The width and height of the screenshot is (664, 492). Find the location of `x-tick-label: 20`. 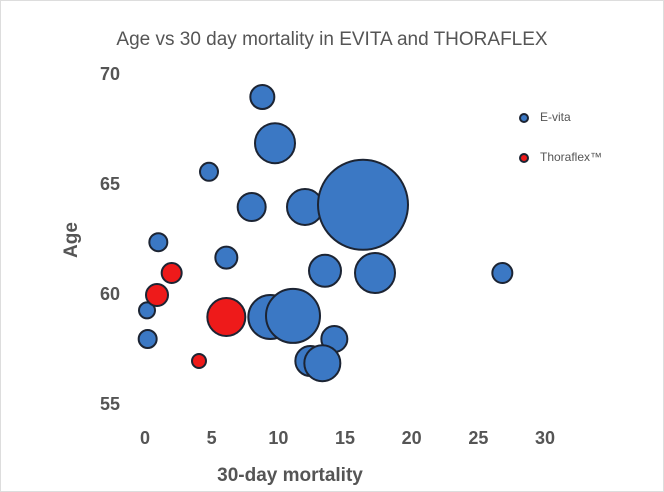

x-tick-label: 20 is located at coordinates (412, 438).